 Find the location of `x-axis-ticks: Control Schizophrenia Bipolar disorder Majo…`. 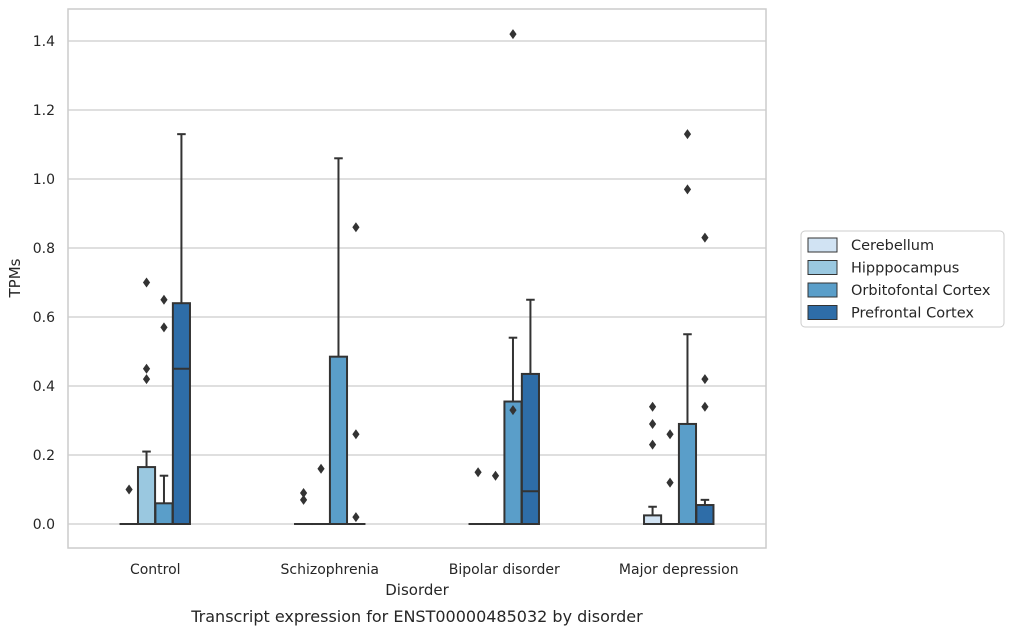

x-axis-ticks: Control Schizophrenia Bipolar disorder Majo… is located at coordinates (434, 570).